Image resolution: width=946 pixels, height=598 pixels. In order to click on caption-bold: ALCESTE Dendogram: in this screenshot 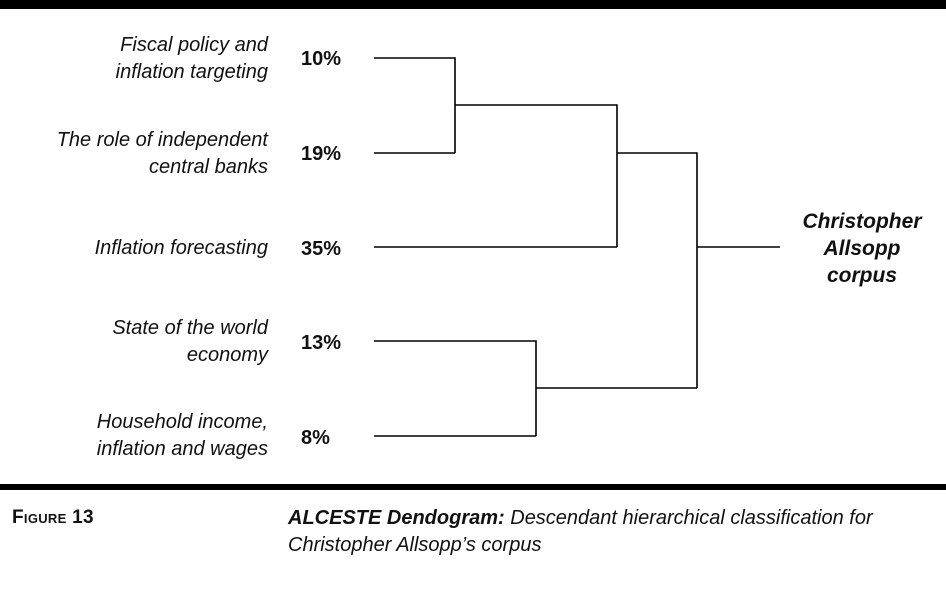, I will do `click(396, 518)`.